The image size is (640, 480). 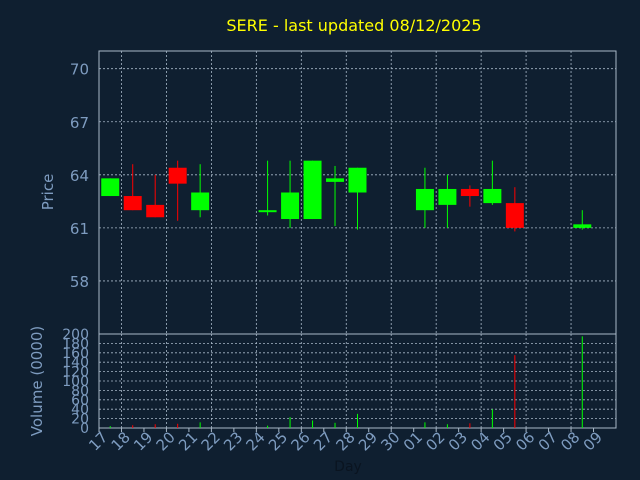 What do you see at coordinates (348, 467) in the screenshot?
I see `x-axis-label: Day` at bounding box center [348, 467].